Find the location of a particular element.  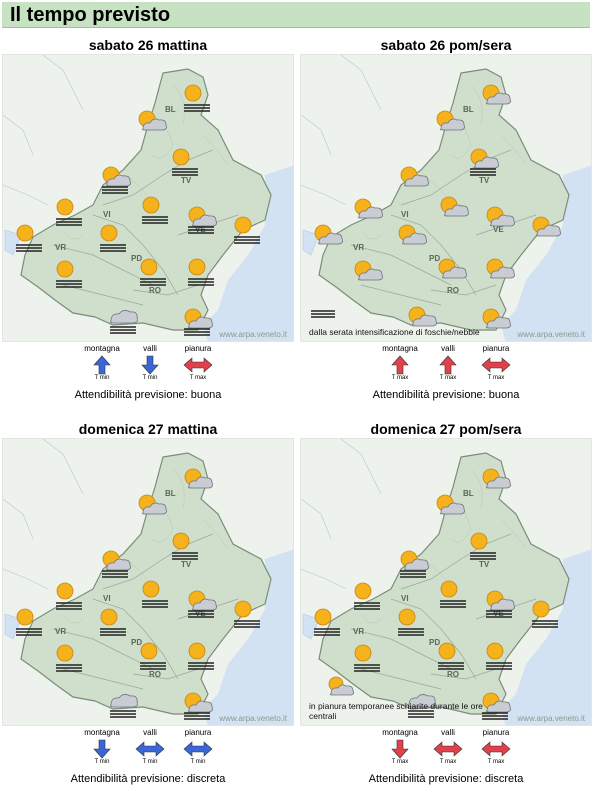

trend-plain: pianura T max is located at coordinates (496, 747).